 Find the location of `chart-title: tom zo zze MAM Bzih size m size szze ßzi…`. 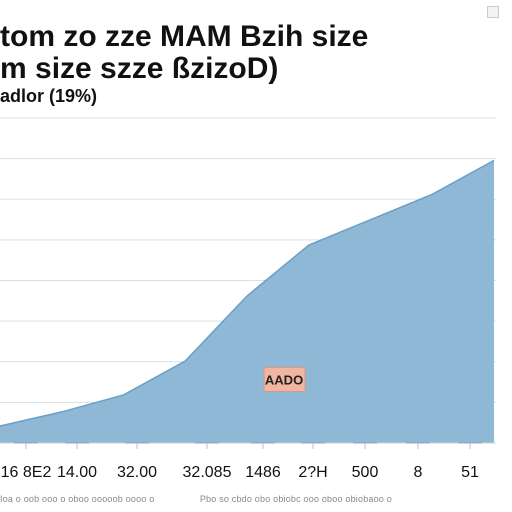

chart-title: tom zo zze MAM Bzih size m size szze ßzi… is located at coordinates (256, 54).